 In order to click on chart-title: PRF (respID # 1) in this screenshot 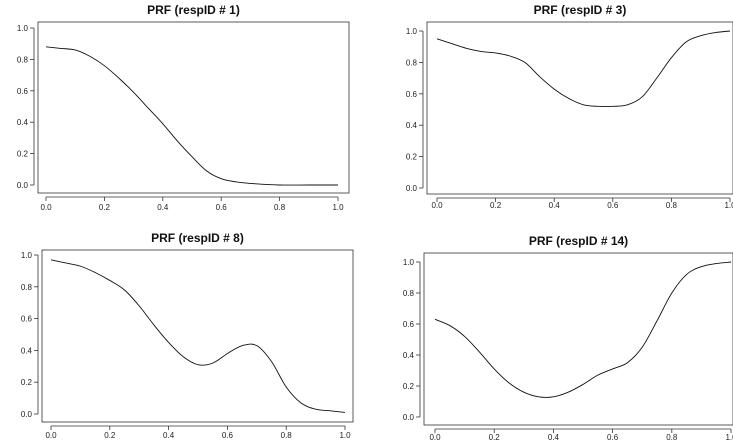, I will do `click(193, 10)`.